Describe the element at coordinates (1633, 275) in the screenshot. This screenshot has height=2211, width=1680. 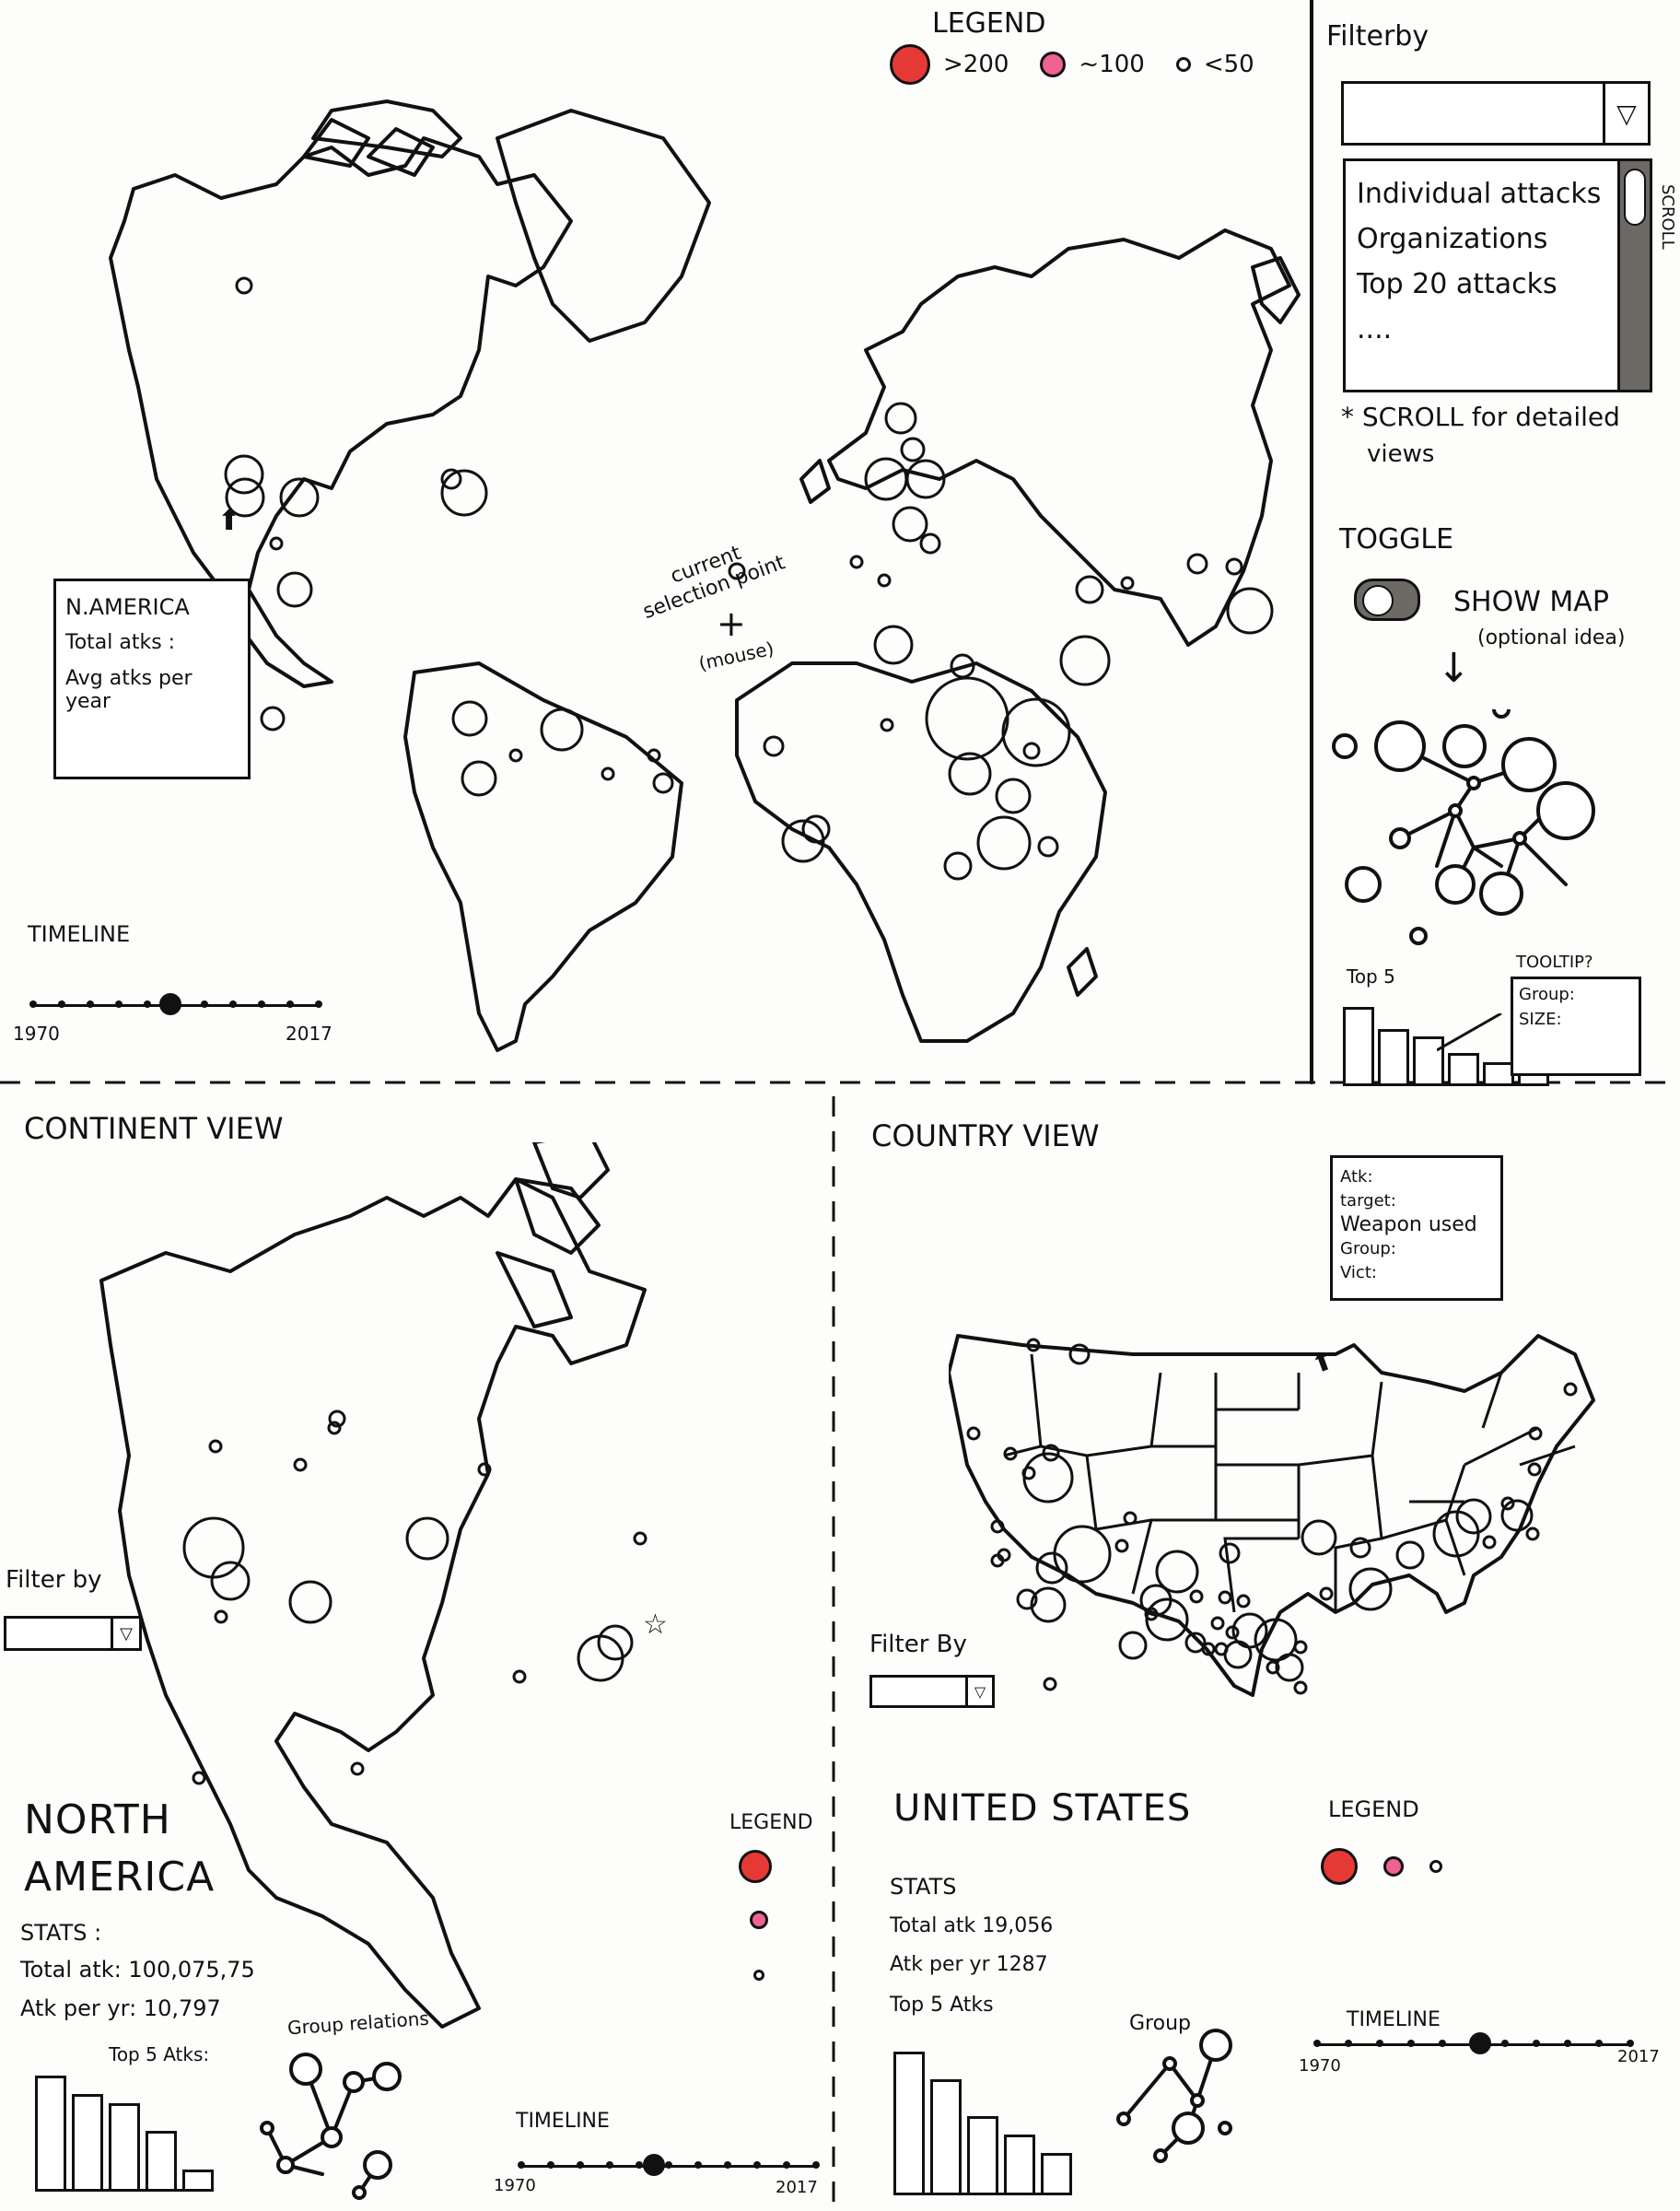
I see `scrollbar-track` at that location.